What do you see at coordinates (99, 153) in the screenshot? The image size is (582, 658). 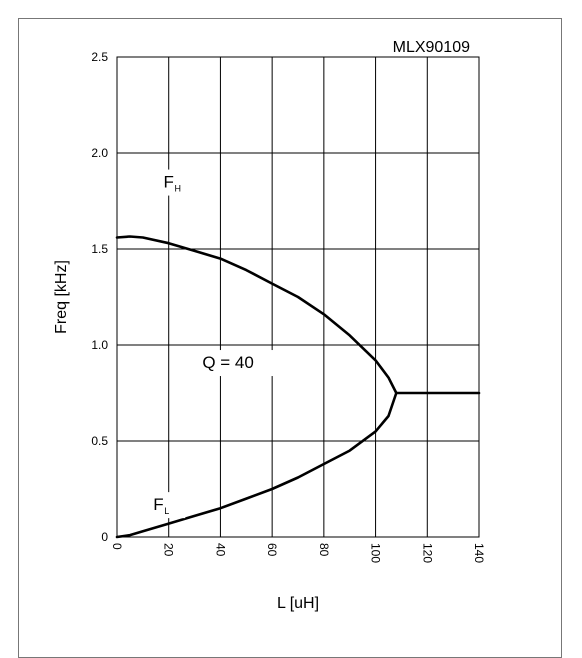 I see `y-tick-label: 2.0` at bounding box center [99, 153].